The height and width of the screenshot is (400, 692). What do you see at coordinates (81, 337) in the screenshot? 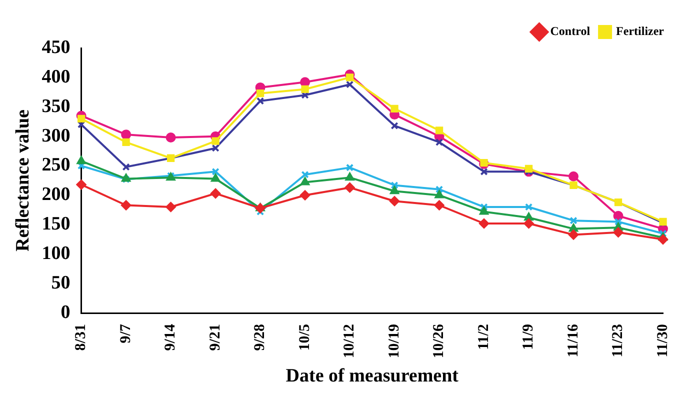
I see `x-tick-label: 8/31` at bounding box center [81, 337].